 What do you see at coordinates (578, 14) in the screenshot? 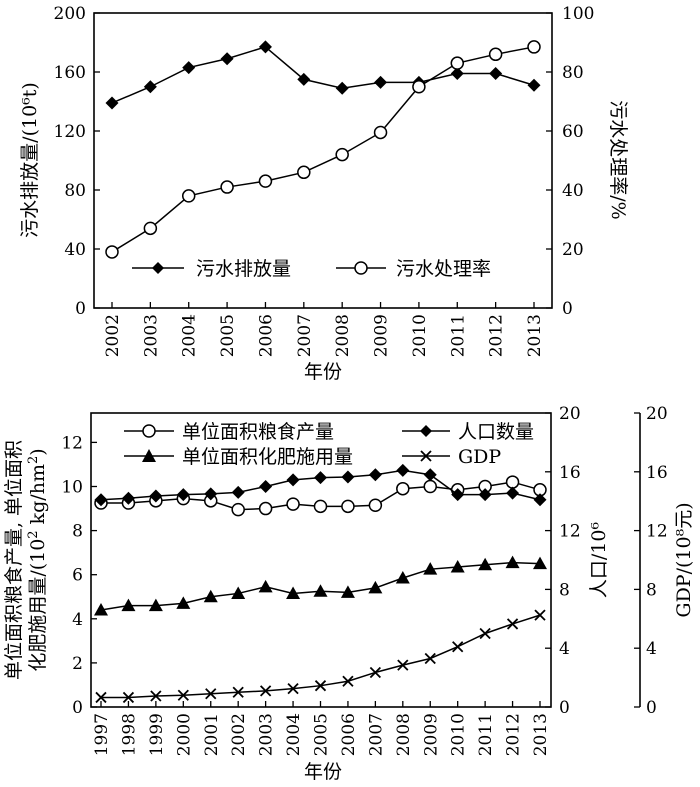
I see `y-right-tick-label: 100` at bounding box center [578, 14].